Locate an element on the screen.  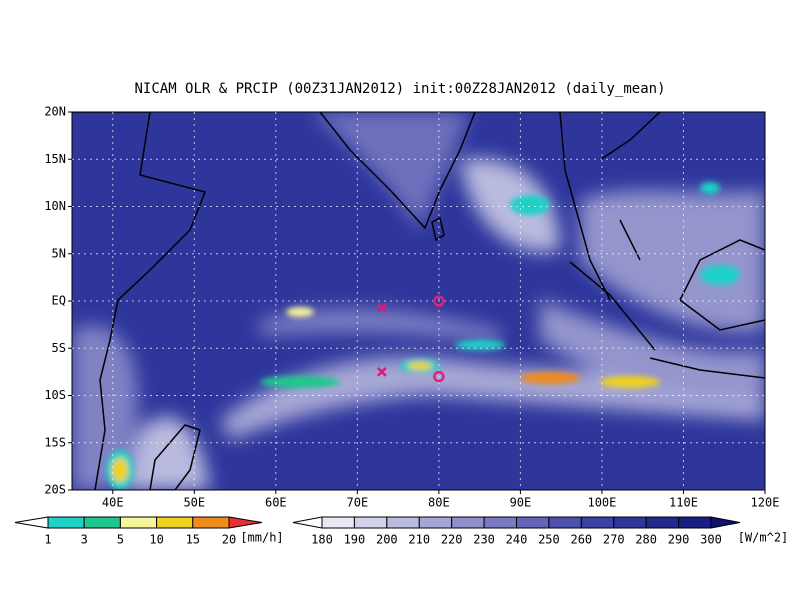
y-tick-label: 5S is located at coordinates (59, 348).